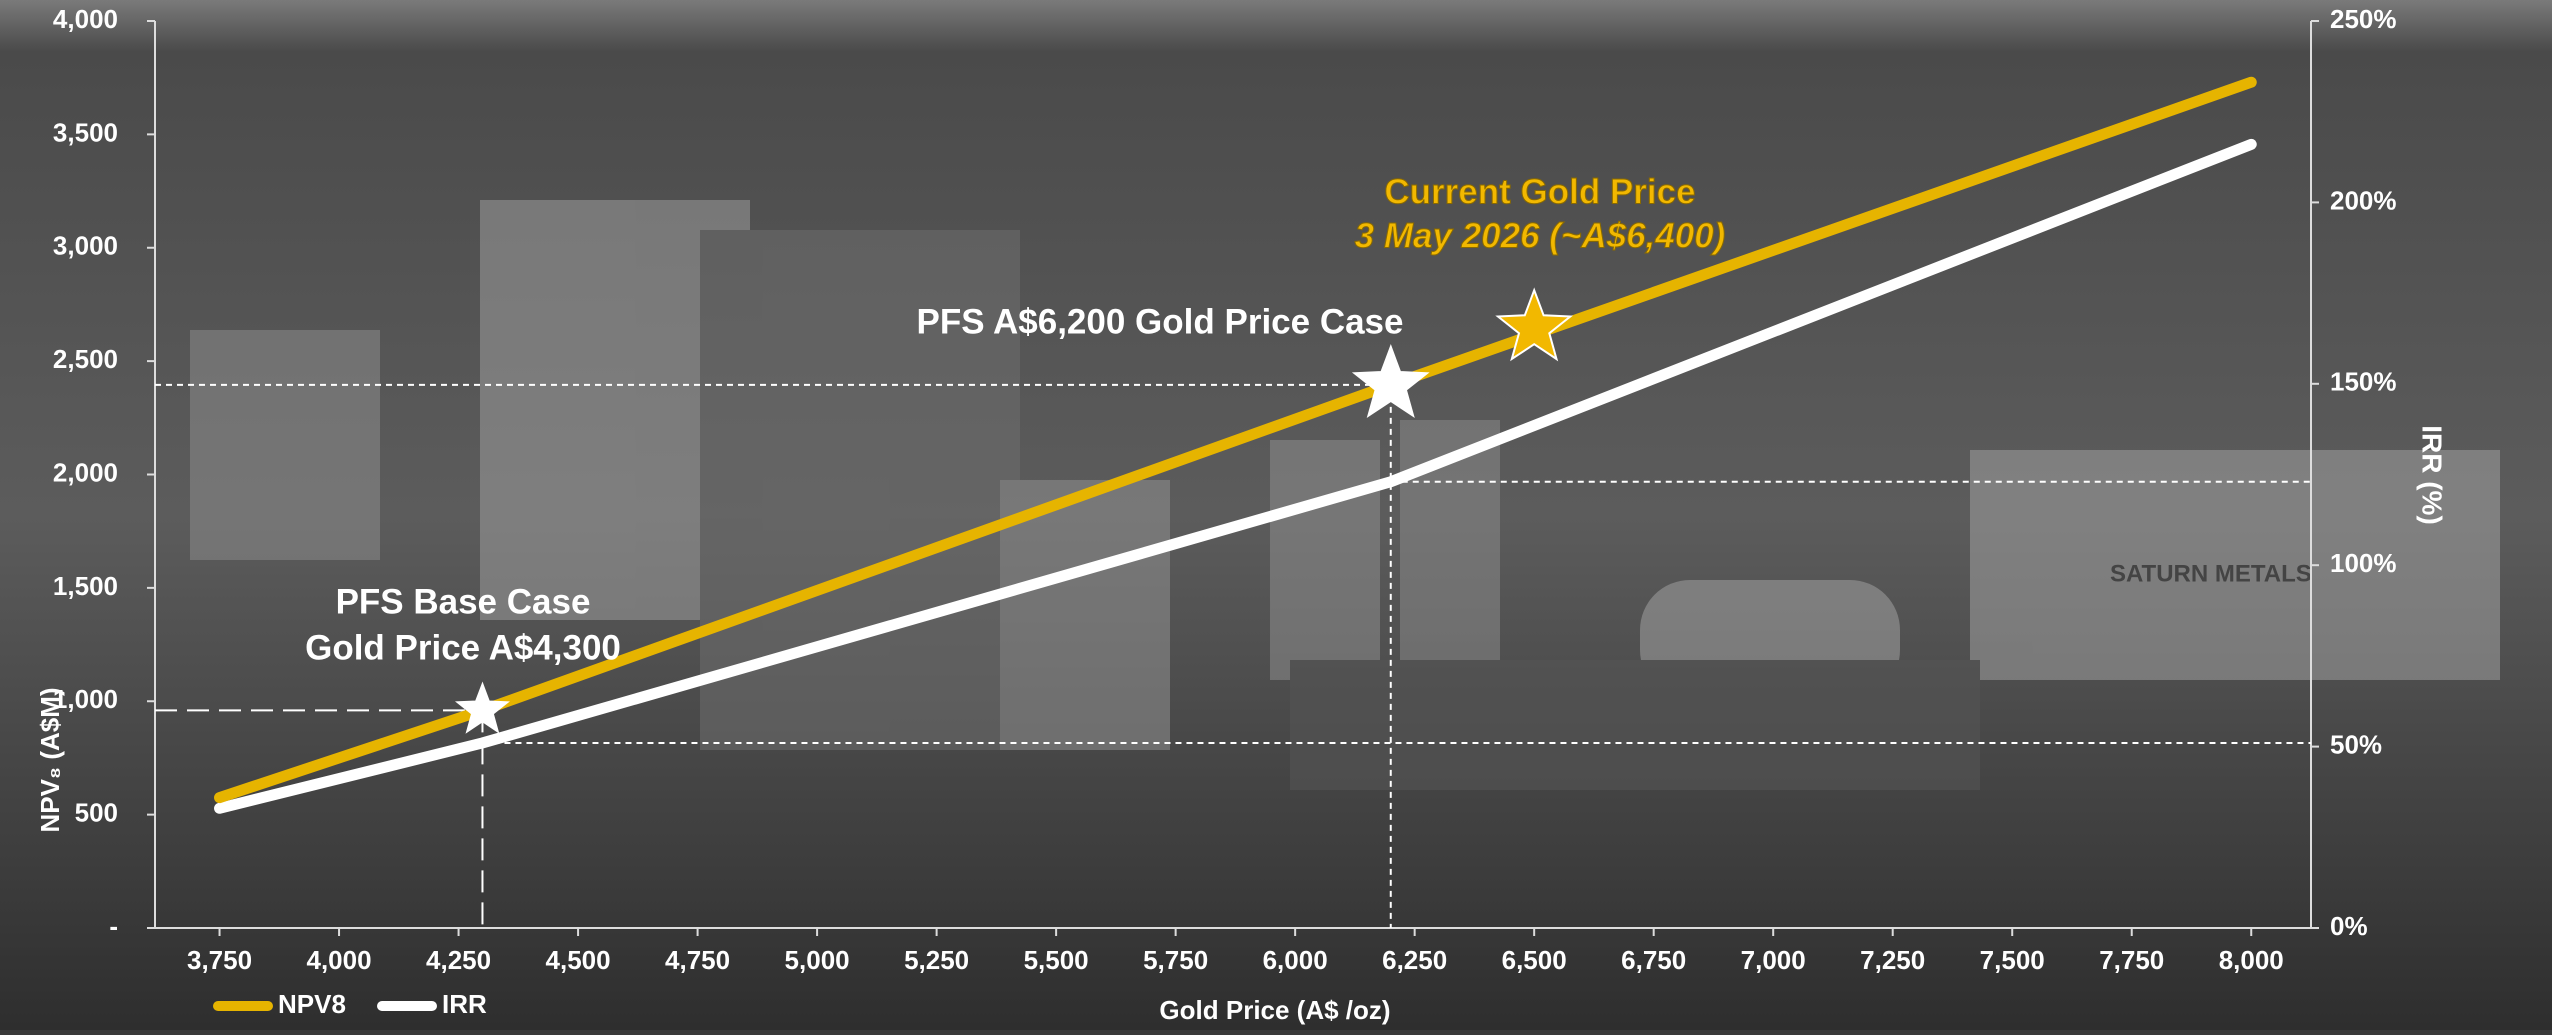 This screenshot has height=1035, width=2552. Describe the element at coordinates (458, 960) in the screenshot. I see `x-tick-label: 4,250` at that location.